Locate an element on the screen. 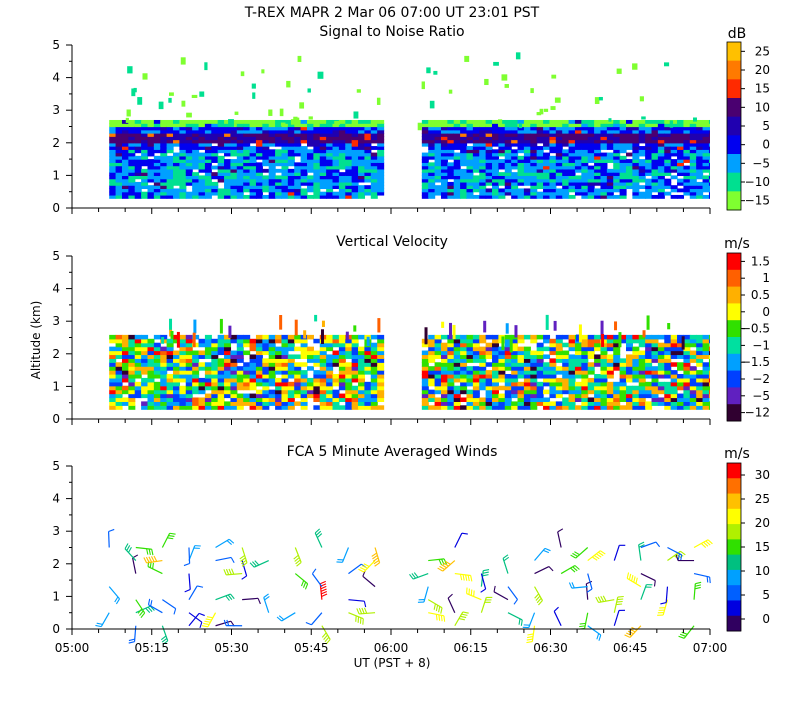  x-tick-label: 06:30 is located at coordinates (550, 648).